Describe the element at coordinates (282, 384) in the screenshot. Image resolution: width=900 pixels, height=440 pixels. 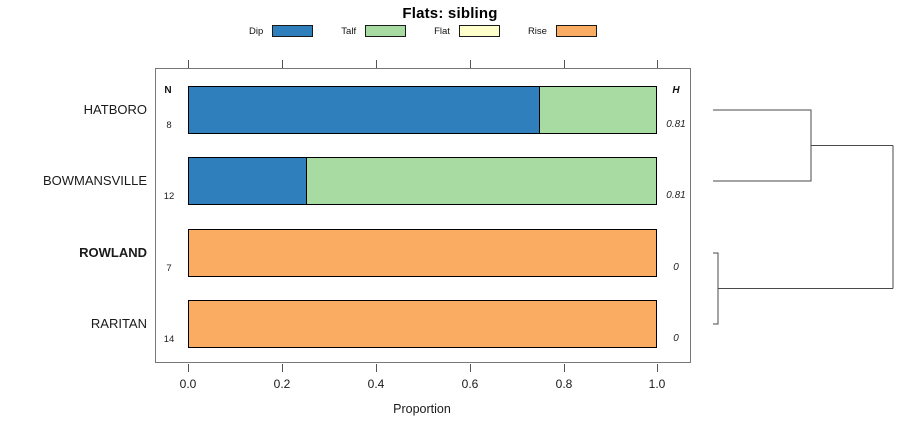
I see `axis-tick-label: 0.2` at that location.